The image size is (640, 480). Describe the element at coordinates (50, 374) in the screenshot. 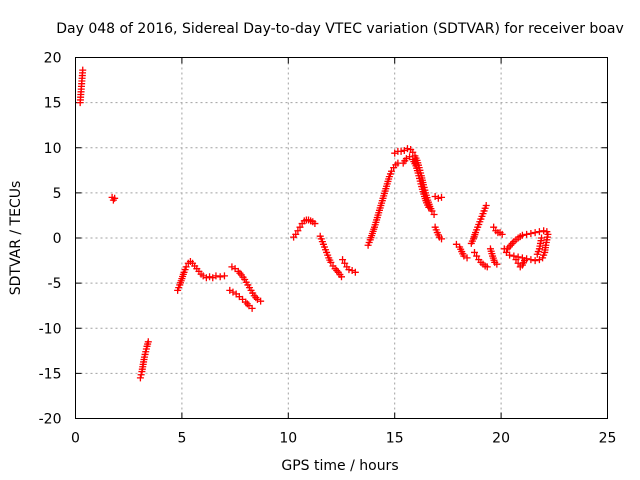

I see `y-tick-label: -15` at that location.